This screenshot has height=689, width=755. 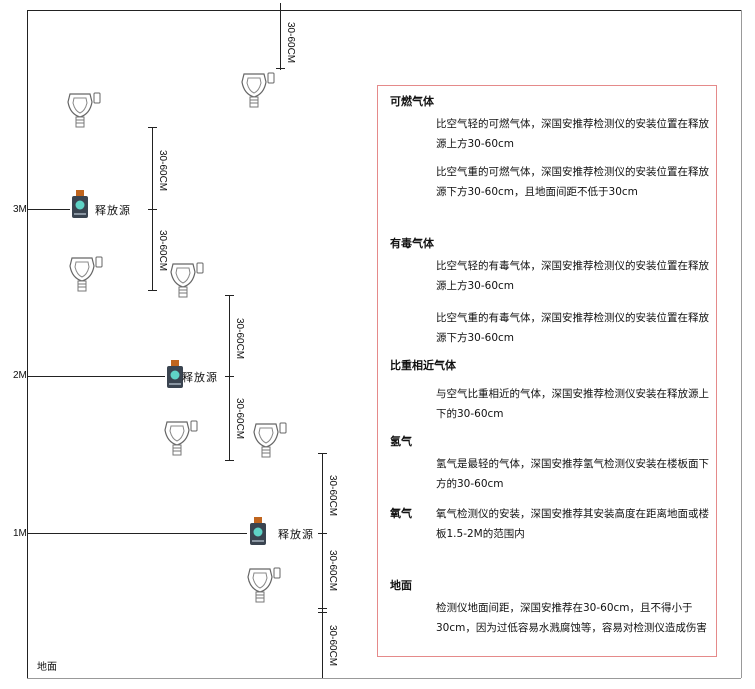 What do you see at coordinates (572, 404) in the screenshot?
I see `similar-text: 与空气比重相近的气体，深国安推荐检测仪安装在释放源上下的30-60cm` at bounding box center [572, 404].